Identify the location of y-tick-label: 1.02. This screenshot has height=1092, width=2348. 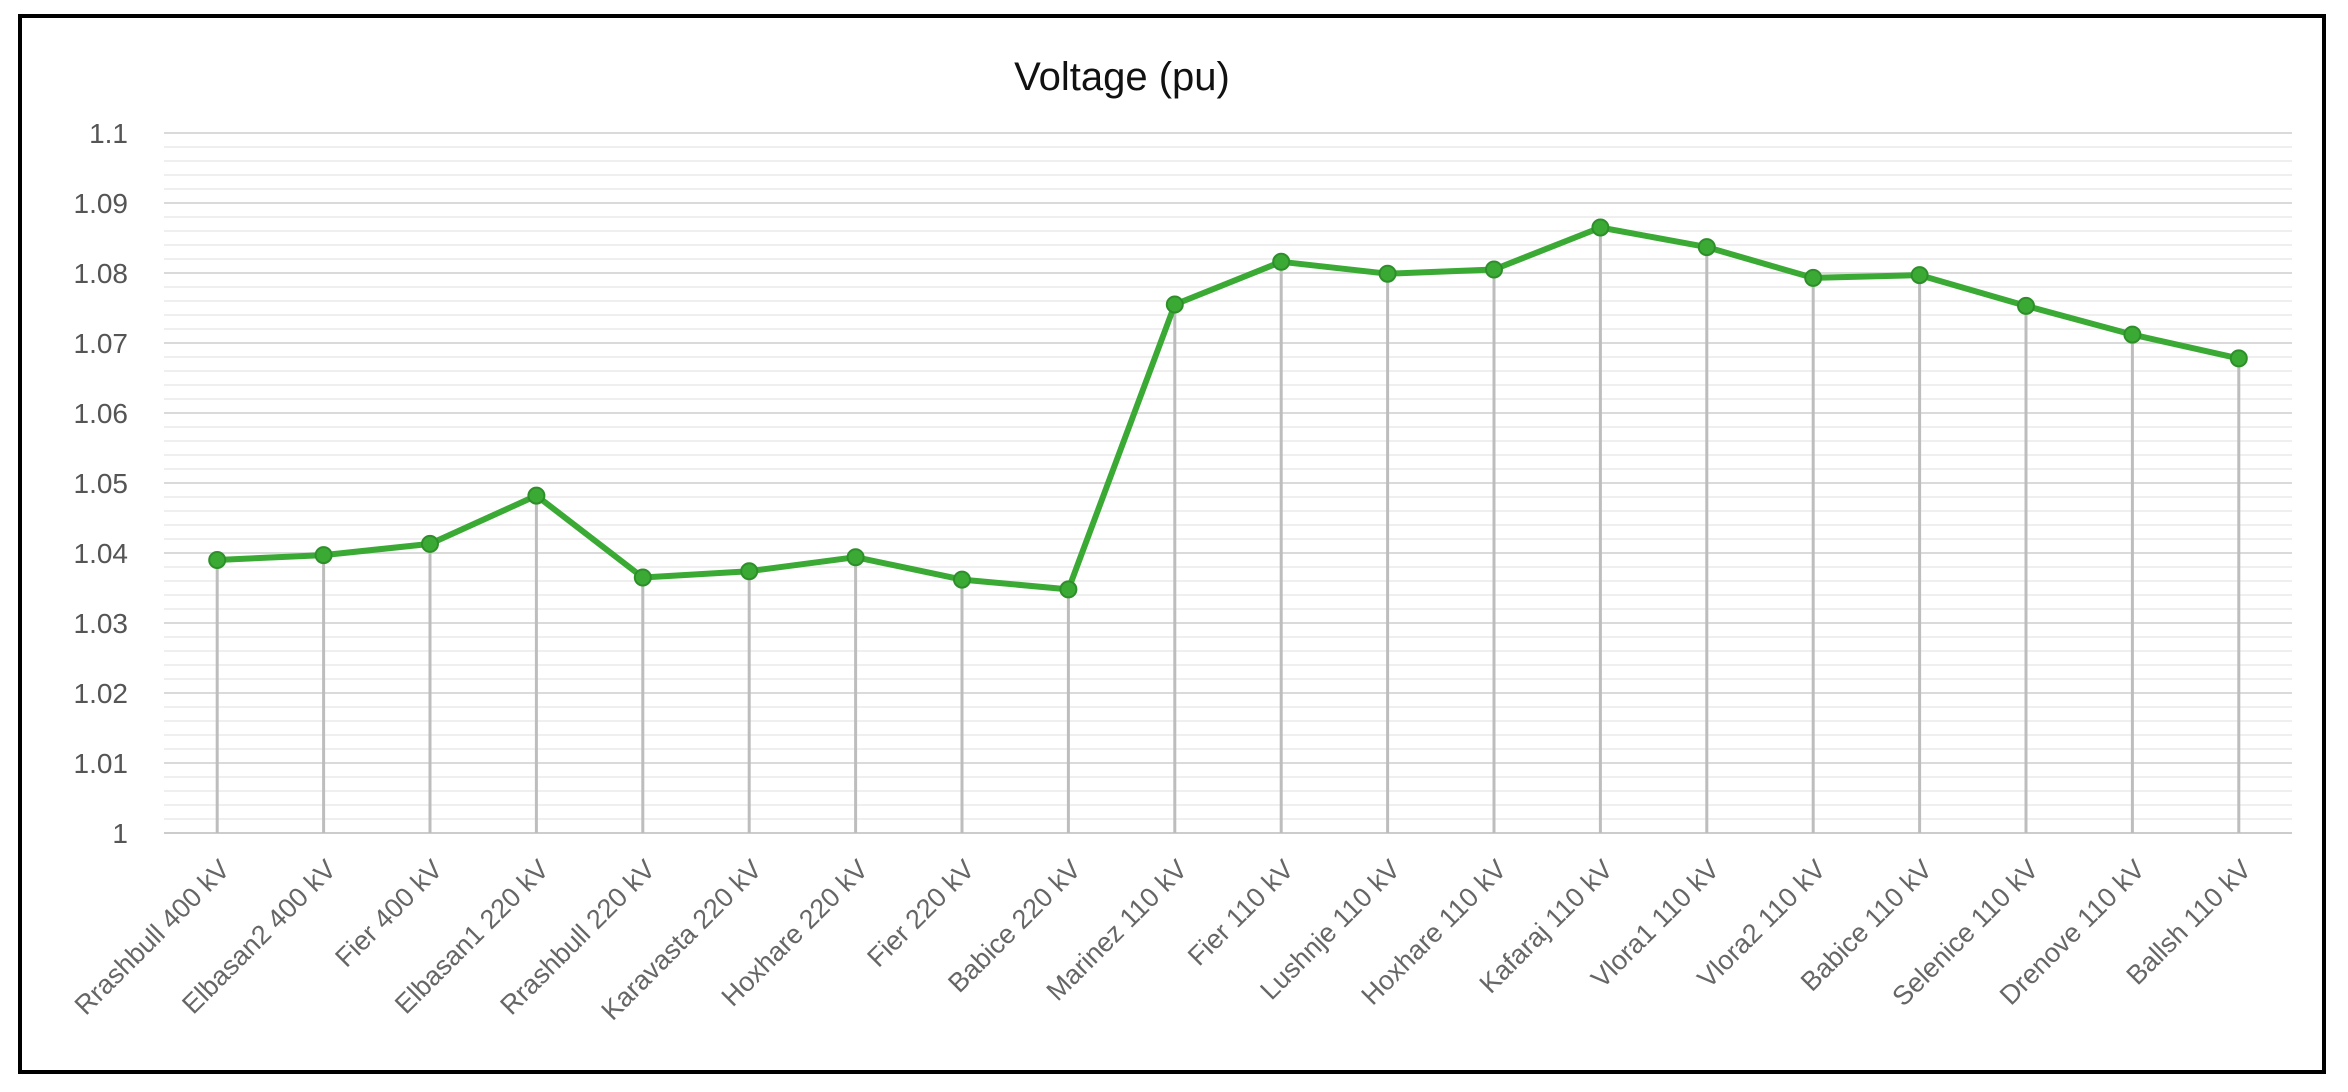
(101, 693).